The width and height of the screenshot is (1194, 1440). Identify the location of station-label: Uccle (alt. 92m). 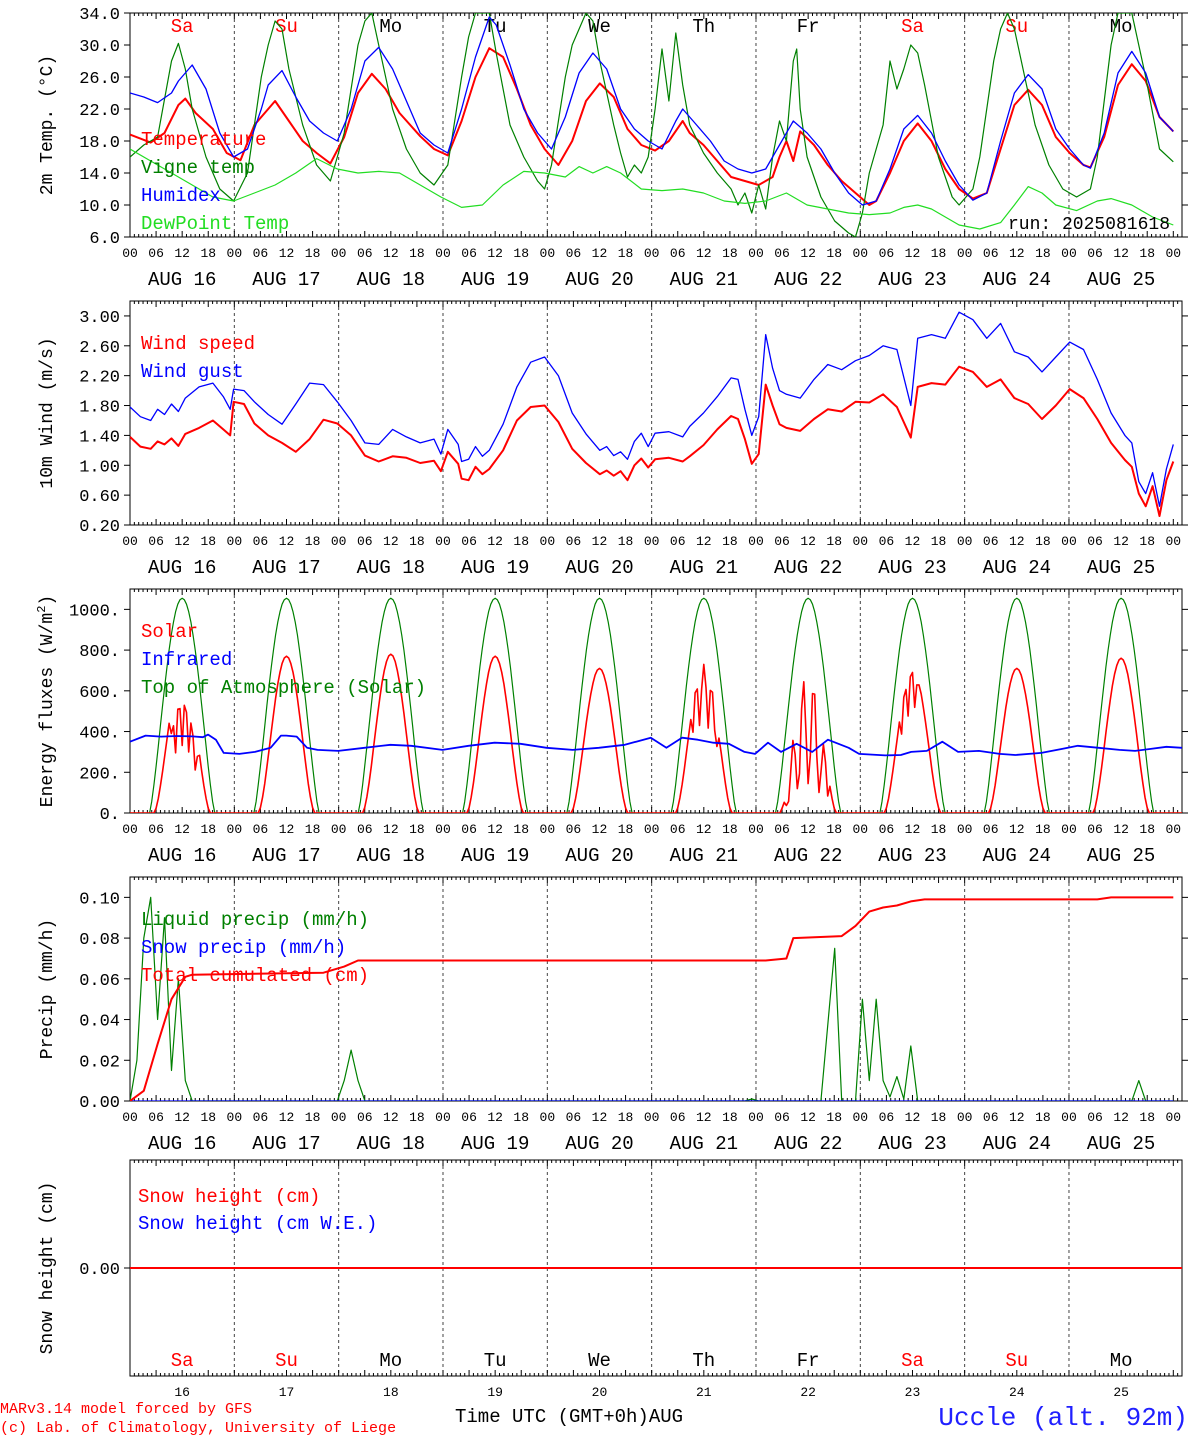
(1063, 1418).